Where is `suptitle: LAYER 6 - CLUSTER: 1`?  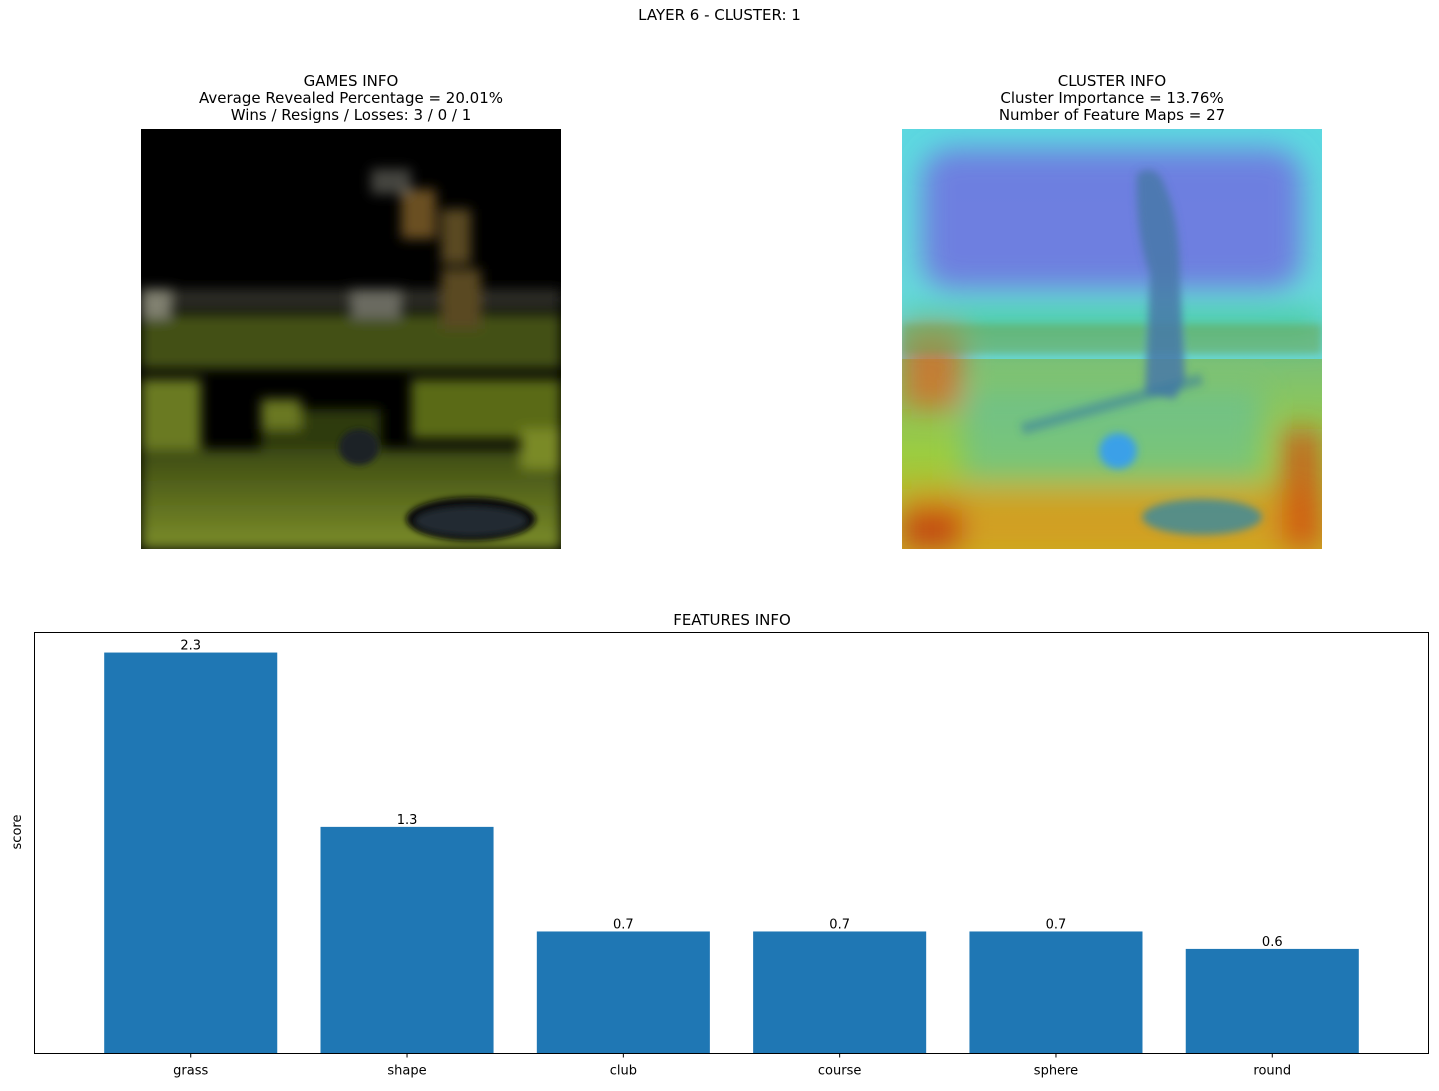
suptitle: LAYER 6 - CLUSTER: 1 is located at coordinates (719, 15).